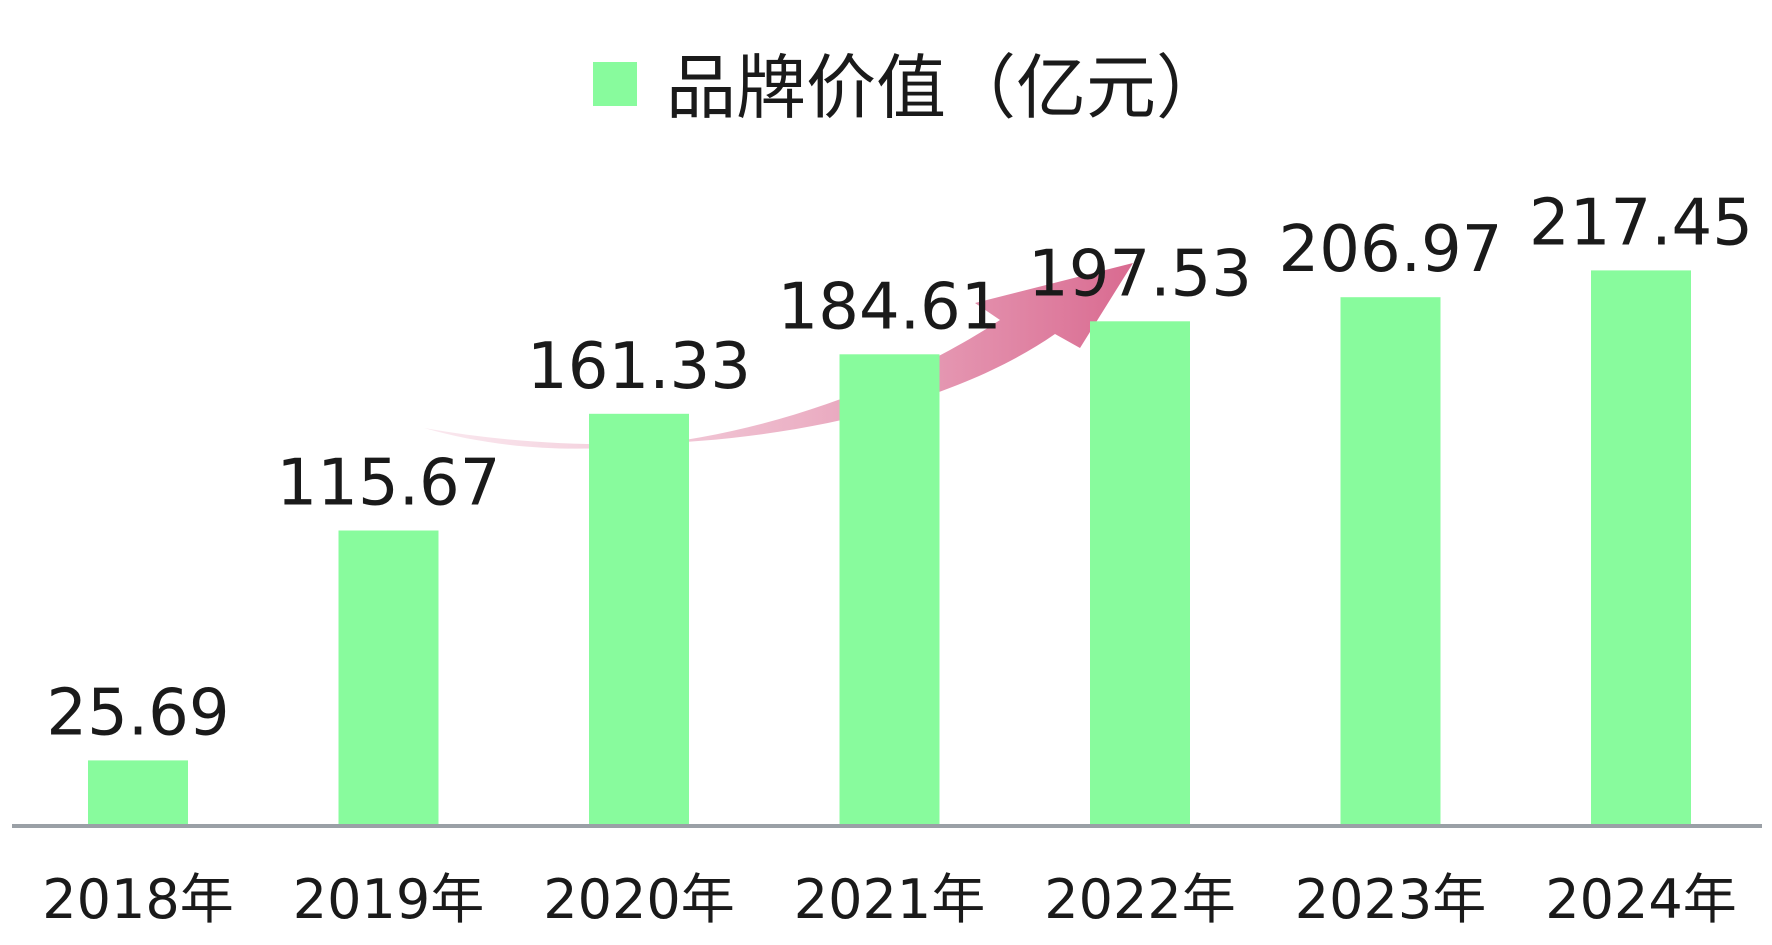 The image size is (1772, 945). I want to click on value-label-4: 197.53, so click(1140, 274).